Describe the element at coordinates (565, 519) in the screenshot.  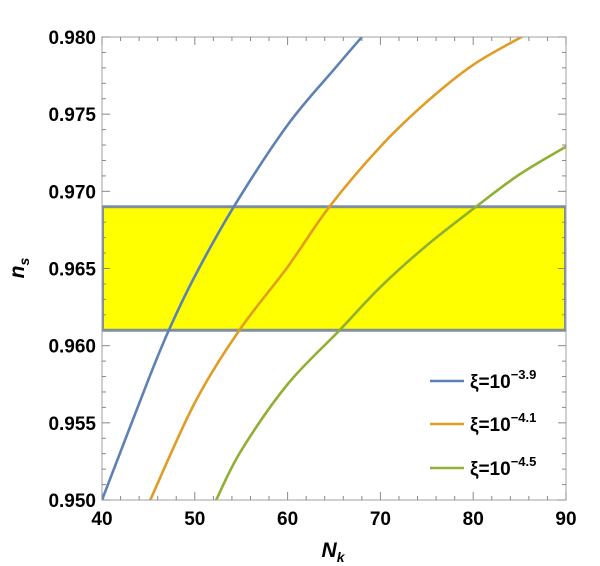
I see `x-tick-label: 90` at that location.